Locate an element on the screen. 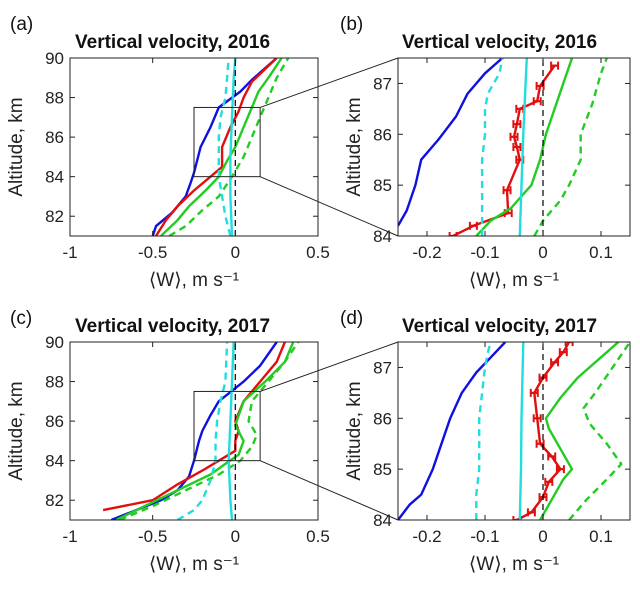 Image resolution: width=640 pixels, height=592 pixels. panel-label: (c) is located at coordinates (21, 318).